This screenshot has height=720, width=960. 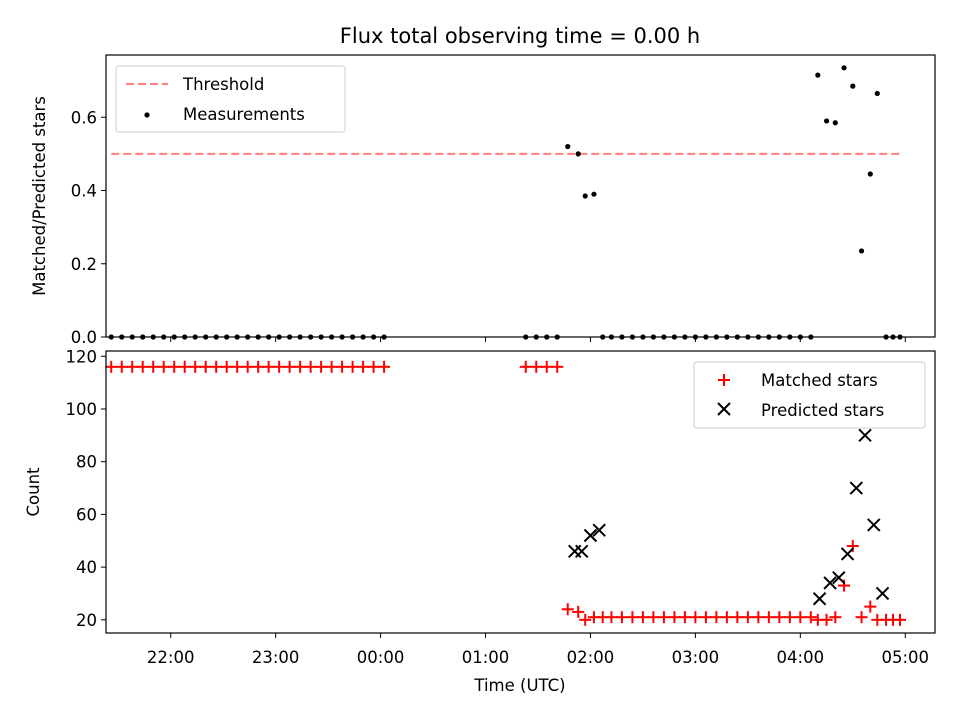 I want to click on bottom-x-tick-label: 01:00, so click(x=486, y=657).